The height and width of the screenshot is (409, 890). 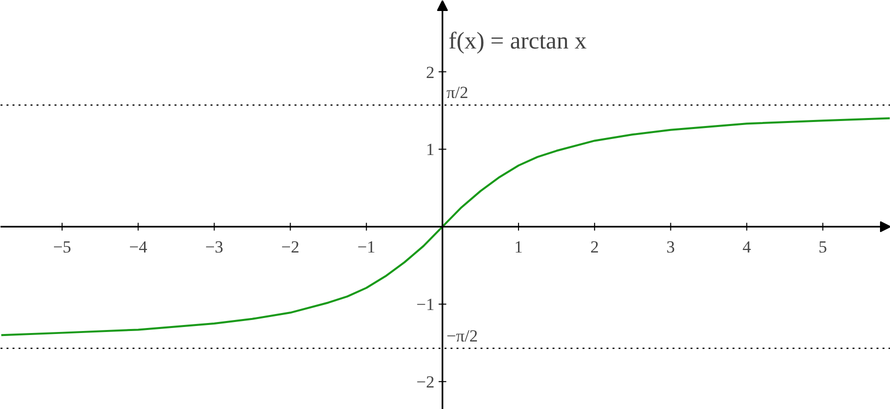 What do you see at coordinates (290, 247) in the screenshot?
I see `x-tick-label: −2` at bounding box center [290, 247].